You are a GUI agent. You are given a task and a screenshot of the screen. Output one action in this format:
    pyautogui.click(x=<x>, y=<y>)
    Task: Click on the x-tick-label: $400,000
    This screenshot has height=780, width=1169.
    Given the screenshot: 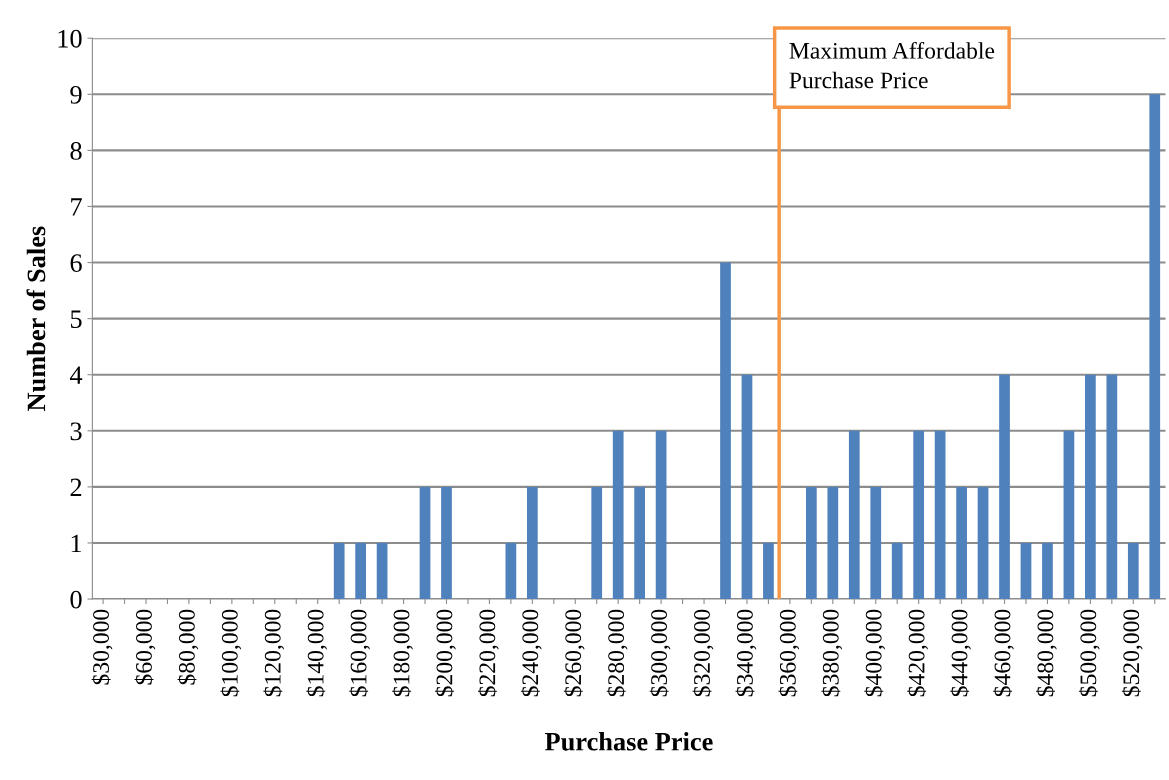 What is the action you would take?
    pyautogui.click(x=875, y=653)
    